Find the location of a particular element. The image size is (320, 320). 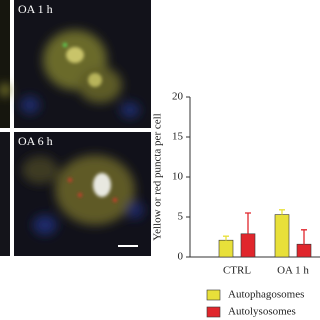

panel-label: OA 6 h is located at coordinates (35, 141).